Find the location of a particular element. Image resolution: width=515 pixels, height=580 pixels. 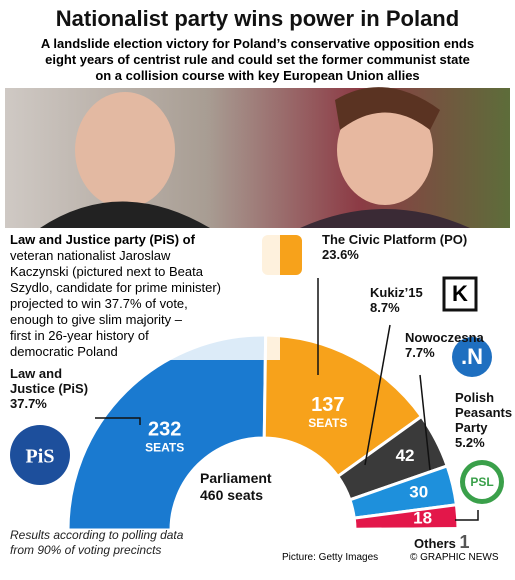

intro-line: veteran nationalist Jaroslaw is located at coordinates (90, 255).